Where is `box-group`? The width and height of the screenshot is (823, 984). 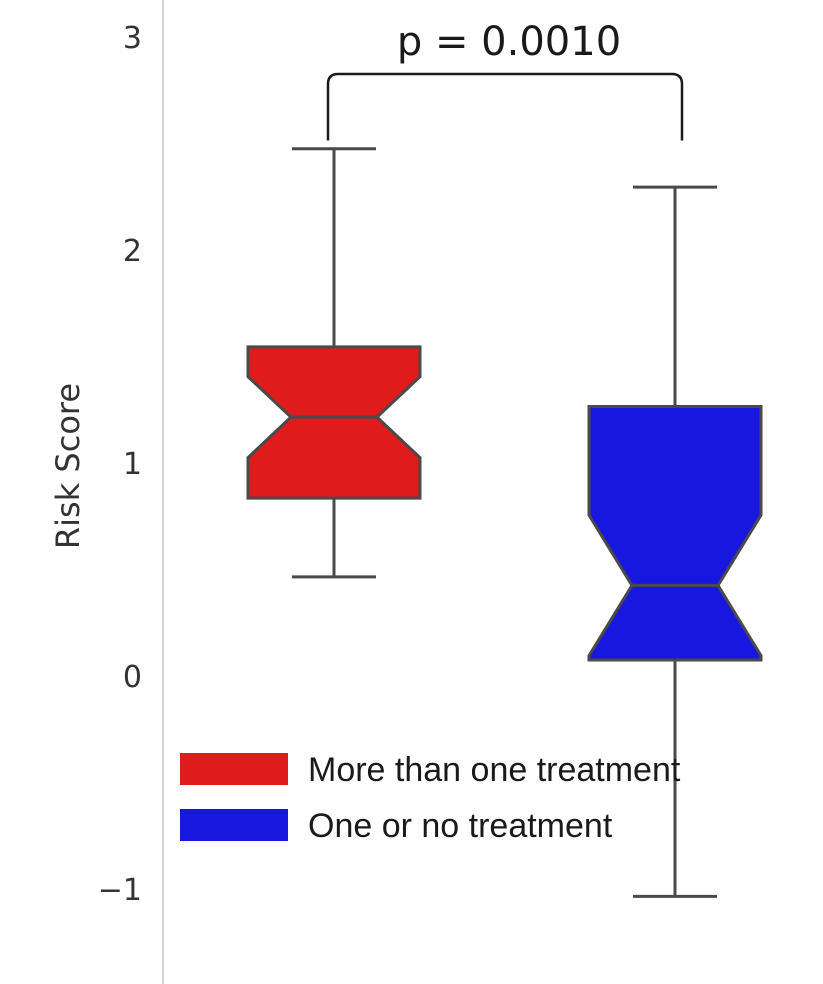 box-group is located at coordinates (334, 363).